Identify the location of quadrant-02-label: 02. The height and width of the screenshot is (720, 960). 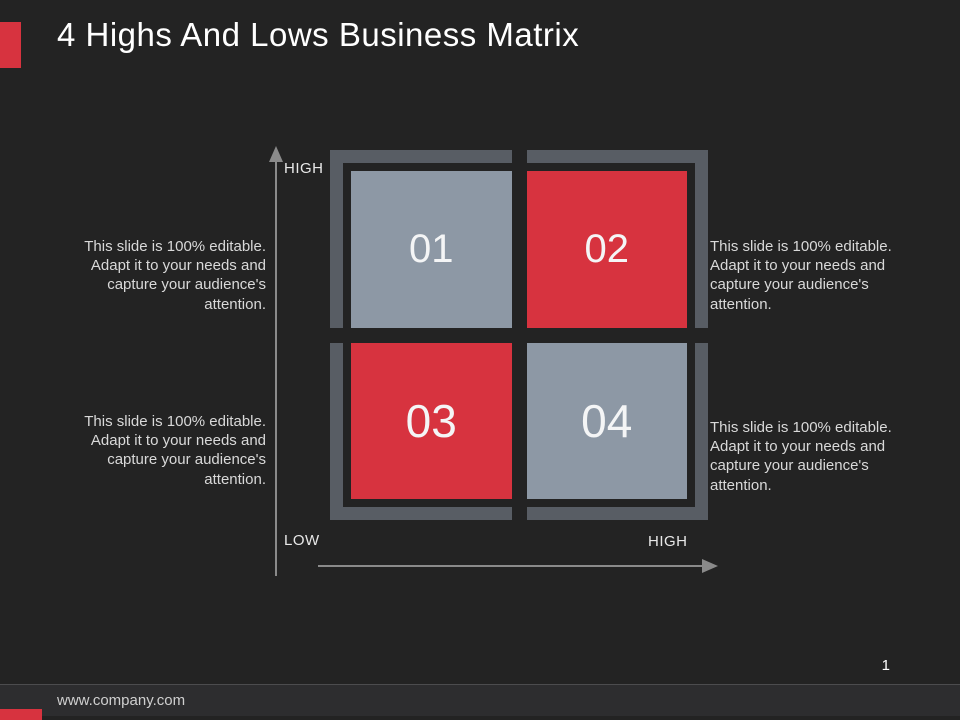
(607, 248).